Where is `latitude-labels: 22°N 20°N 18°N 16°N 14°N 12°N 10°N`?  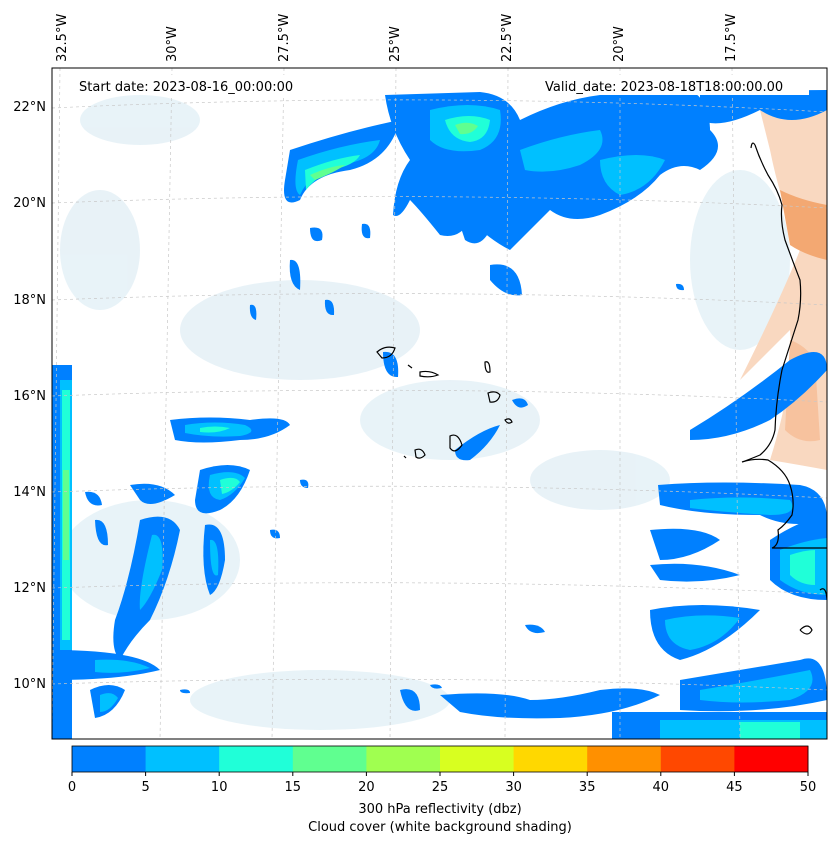 latitude-labels: 22°N 20°N 18°N 16°N 14°N 12°N 10°N is located at coordinates (29, 396).